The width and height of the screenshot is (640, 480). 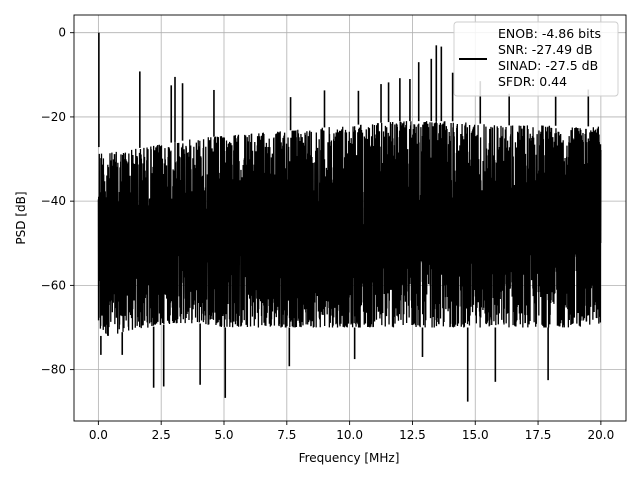 What do you see at coordinates (349, 458) in the screenshot?
I see `x-axis-label: Frequency [MHz]` at bounding box center [349, 458].